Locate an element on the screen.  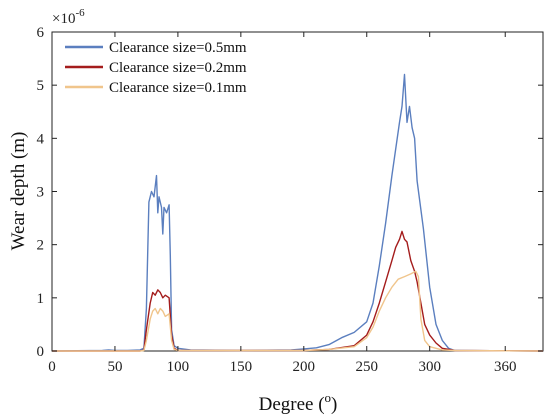
y-tick-label: 6 is located at coordinates (41, 33).